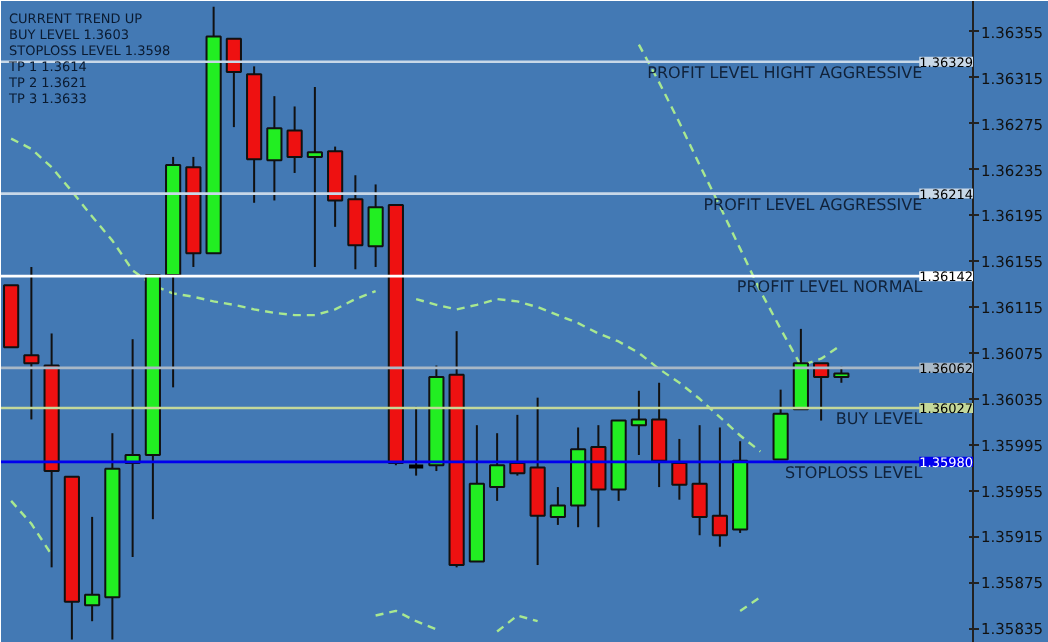  Describe the element at coordinates (854, 472) in the screenshot. I see `ref-line-label: STOPLOSS LEVEL` at that location.